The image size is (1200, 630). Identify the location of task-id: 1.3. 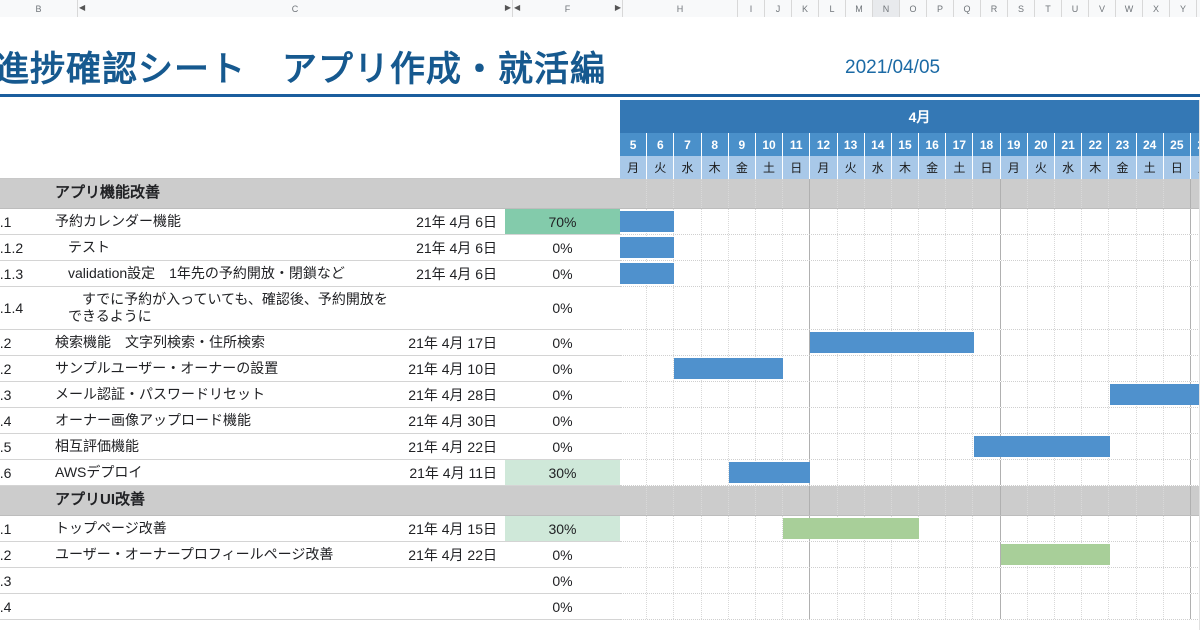
(6, 394).